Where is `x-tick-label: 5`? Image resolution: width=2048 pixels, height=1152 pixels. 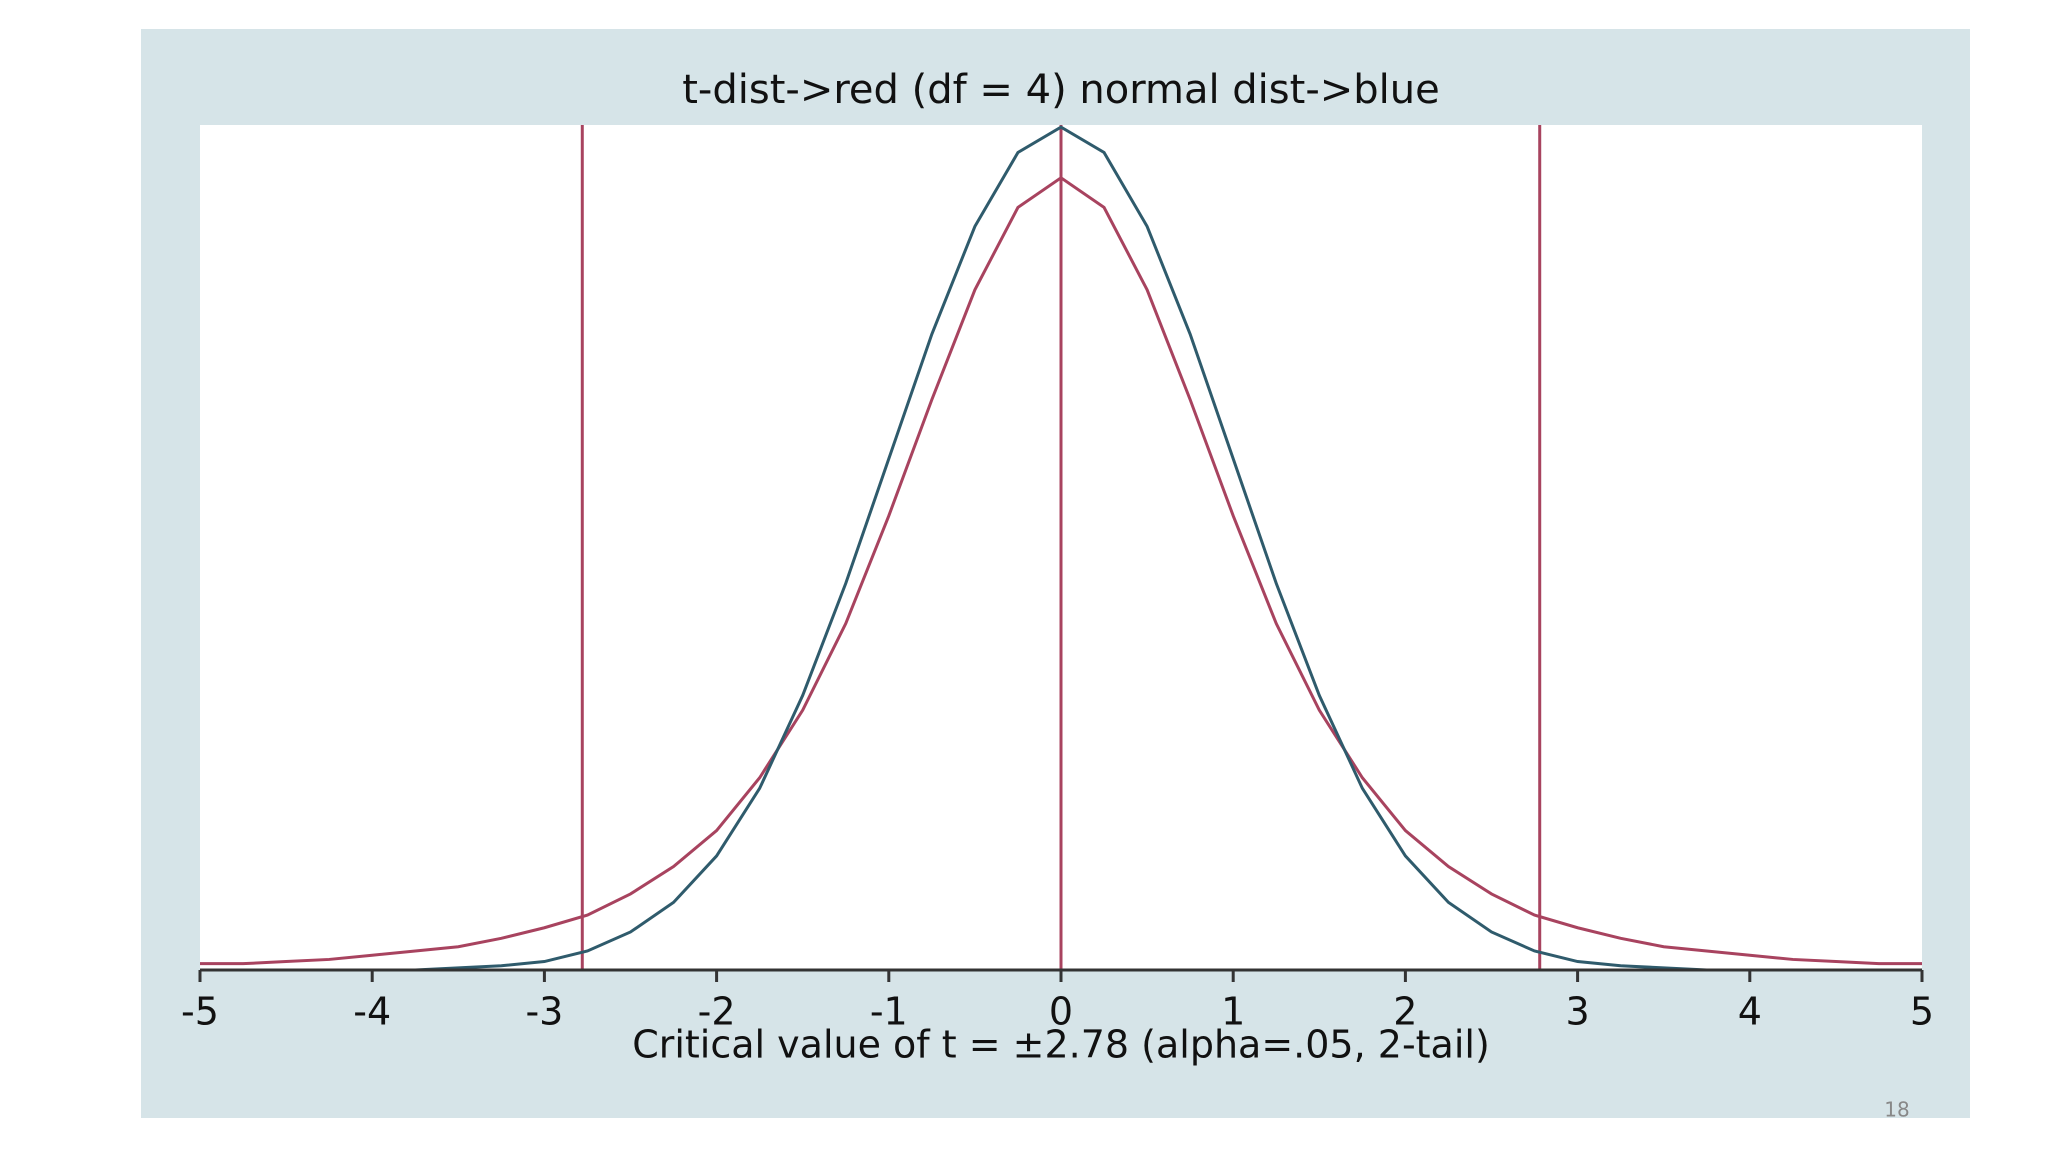
x-tick-label: 5 is located at coordinates (1922, 1012).